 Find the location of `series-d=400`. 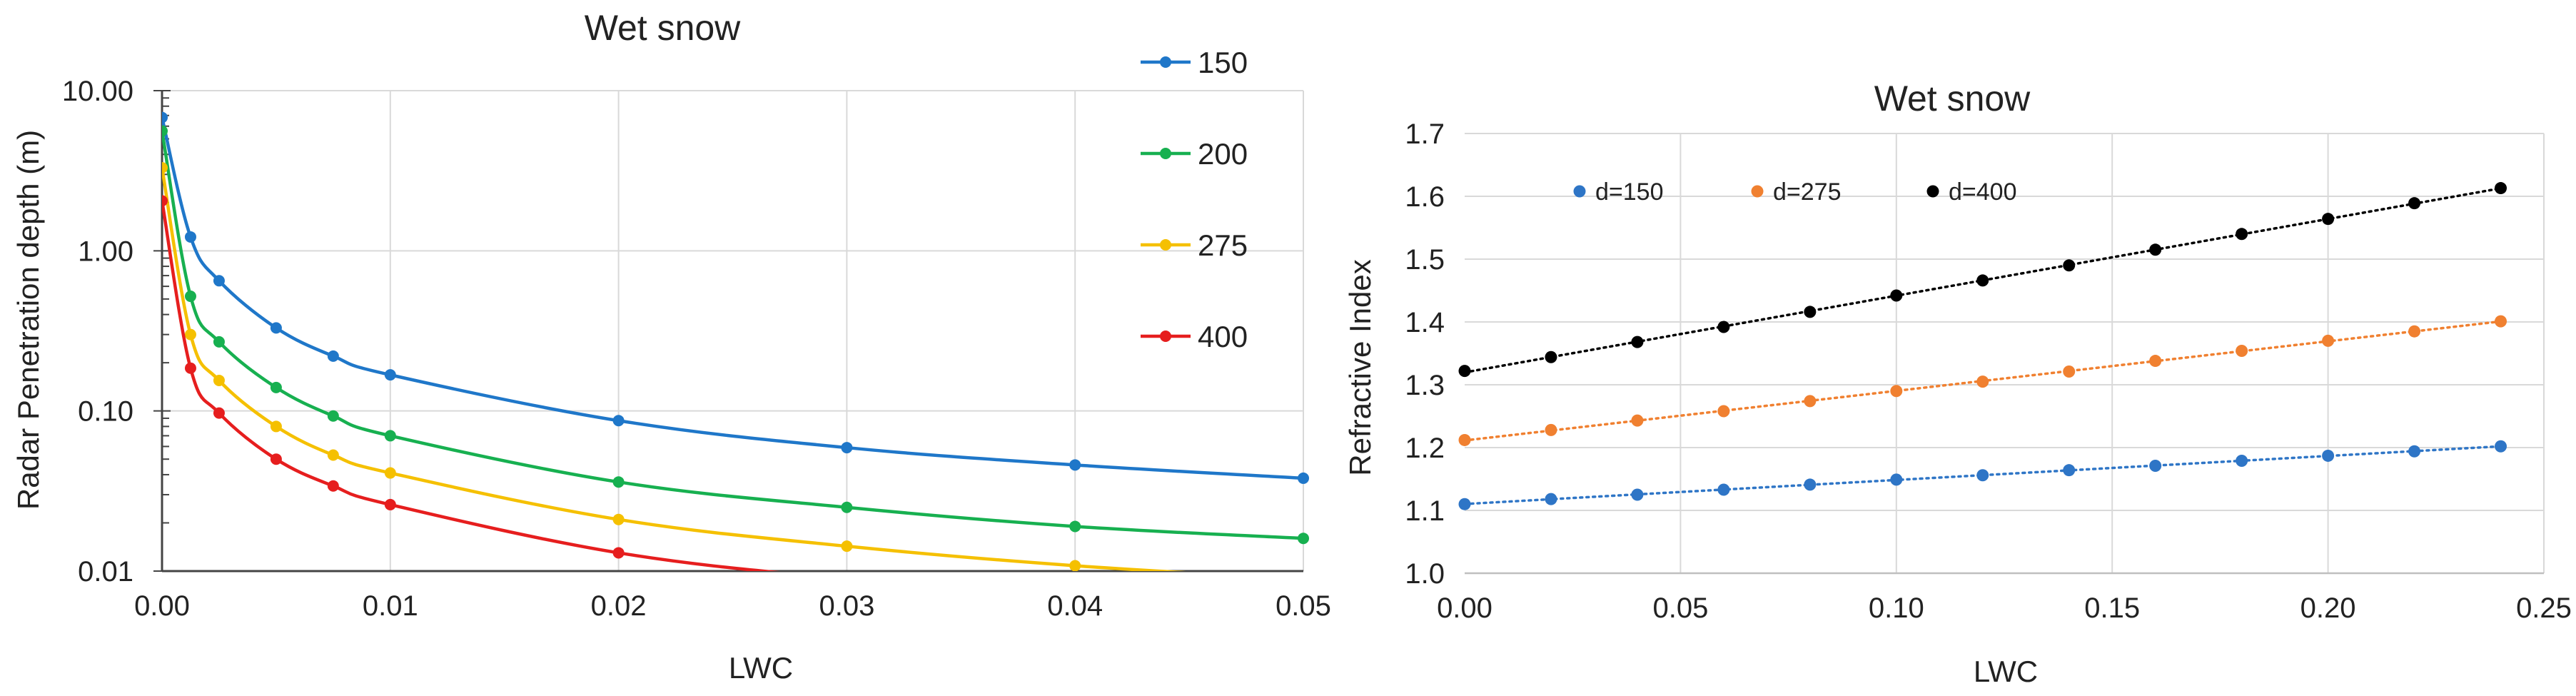

series-d=400 is located at coordinates (1982, 280).